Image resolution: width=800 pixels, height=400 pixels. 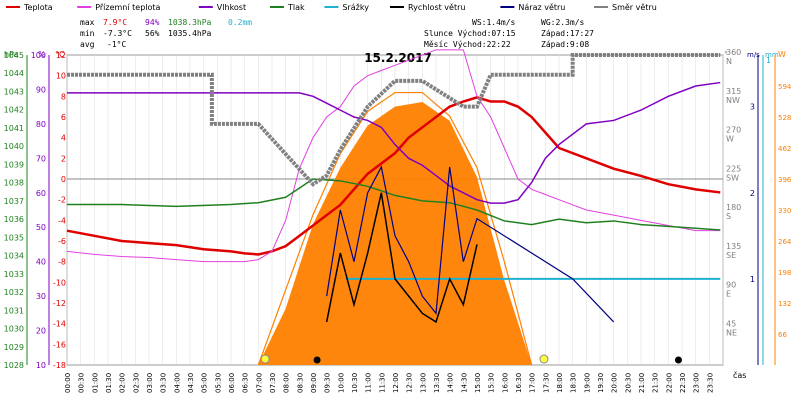 I want to click on stat-max-hum: 94%, so click(x=152, y=22).